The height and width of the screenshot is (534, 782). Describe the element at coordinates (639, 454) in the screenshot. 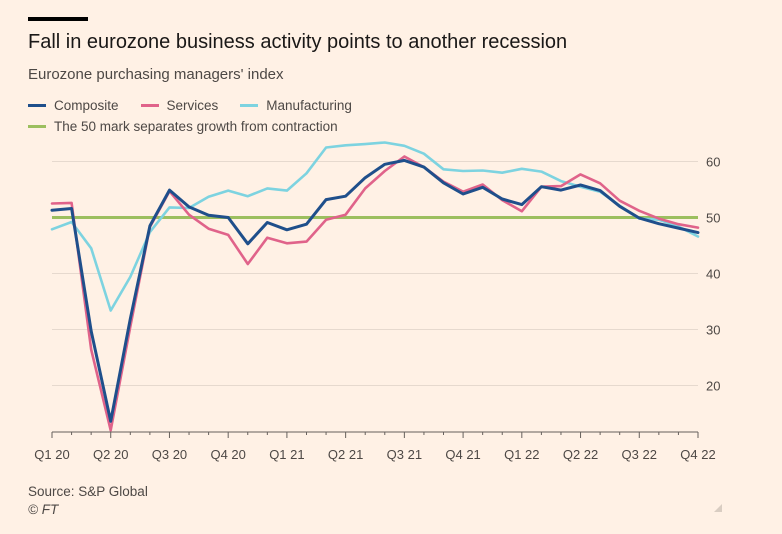

I see `x-tick-label: Q3 22` at that location.